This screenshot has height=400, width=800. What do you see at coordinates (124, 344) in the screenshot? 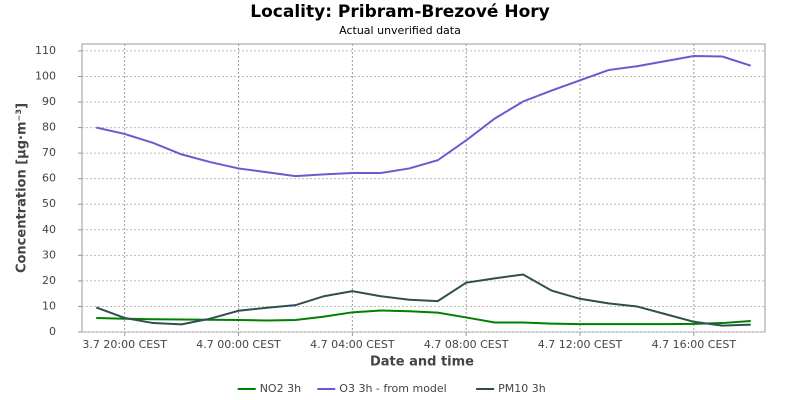
I see `x-tick-label: 3.7 20:00 CEST` at bounding box center [124, 344].